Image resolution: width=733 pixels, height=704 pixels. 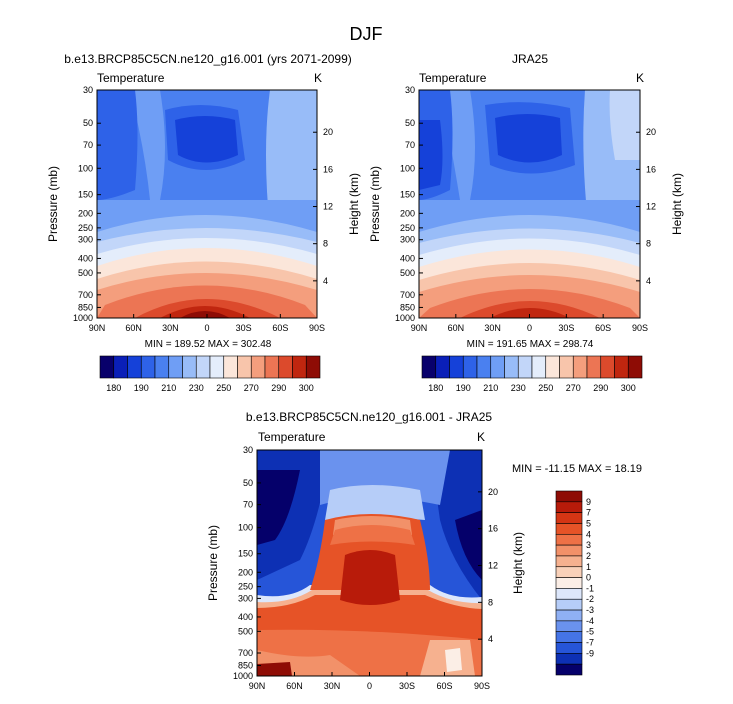 I want to click on colorbar-label: 9, so click(x=588, y=502).